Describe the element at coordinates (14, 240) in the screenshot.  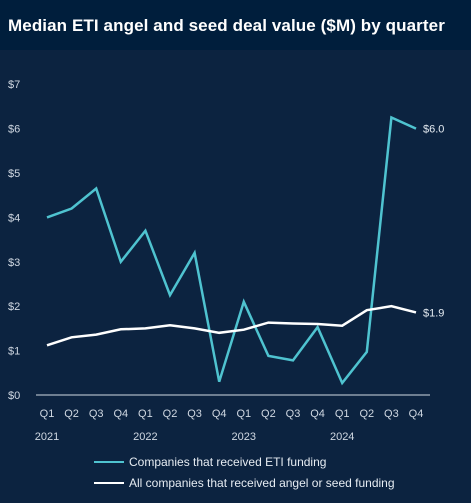
I see `y-axis-ticks: $0 $1 $2 $3 $4 $5 $6 $7` at that location.